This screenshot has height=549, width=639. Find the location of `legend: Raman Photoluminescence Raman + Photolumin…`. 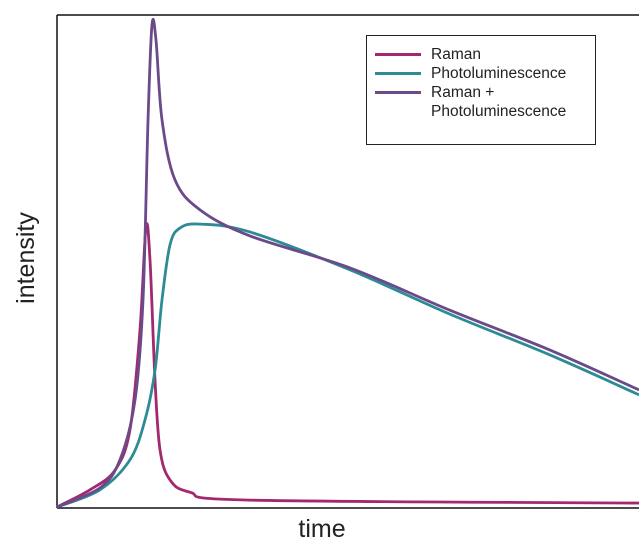

legend: Raman Photoluminescence Raman + Photolumin… is located at coordinates (481, 90).